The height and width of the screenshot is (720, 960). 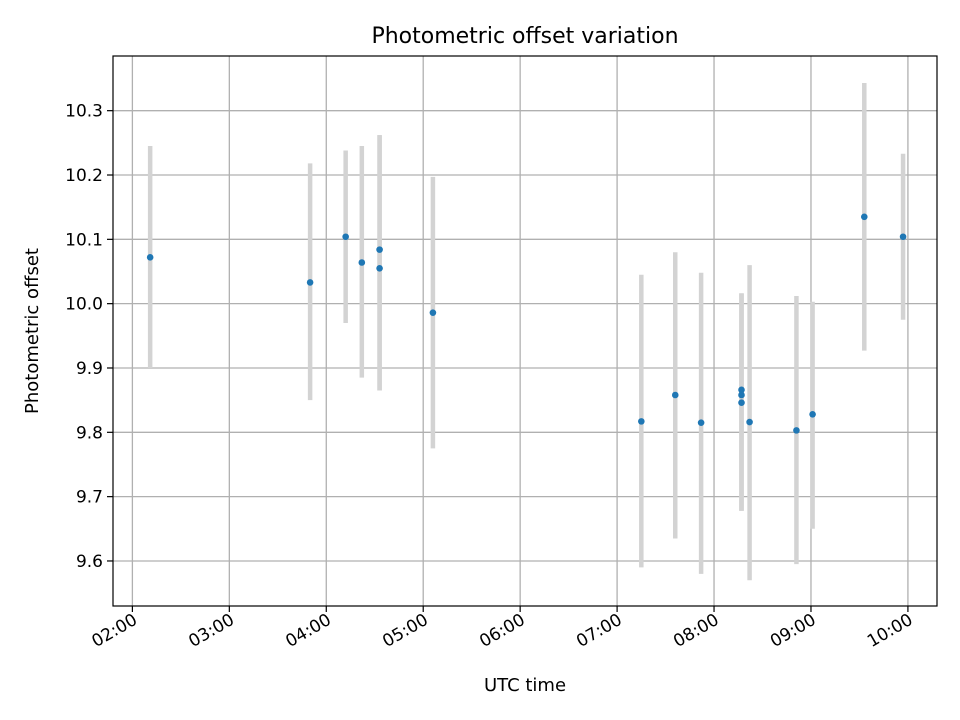 I want to click on y-tick-label: 9.9, so click(x=89, y=369).